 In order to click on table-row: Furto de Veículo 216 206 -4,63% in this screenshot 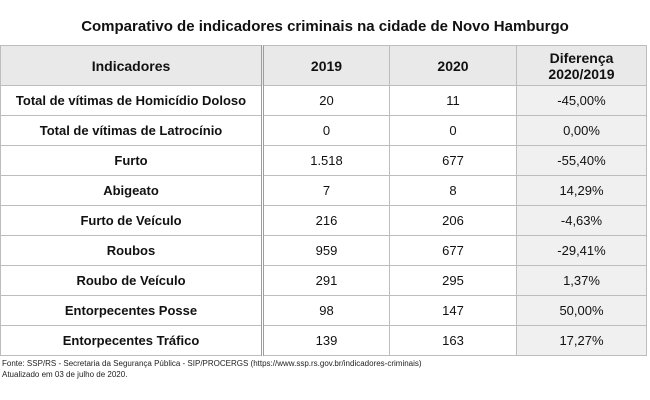, I will do `click(323, 220)`.